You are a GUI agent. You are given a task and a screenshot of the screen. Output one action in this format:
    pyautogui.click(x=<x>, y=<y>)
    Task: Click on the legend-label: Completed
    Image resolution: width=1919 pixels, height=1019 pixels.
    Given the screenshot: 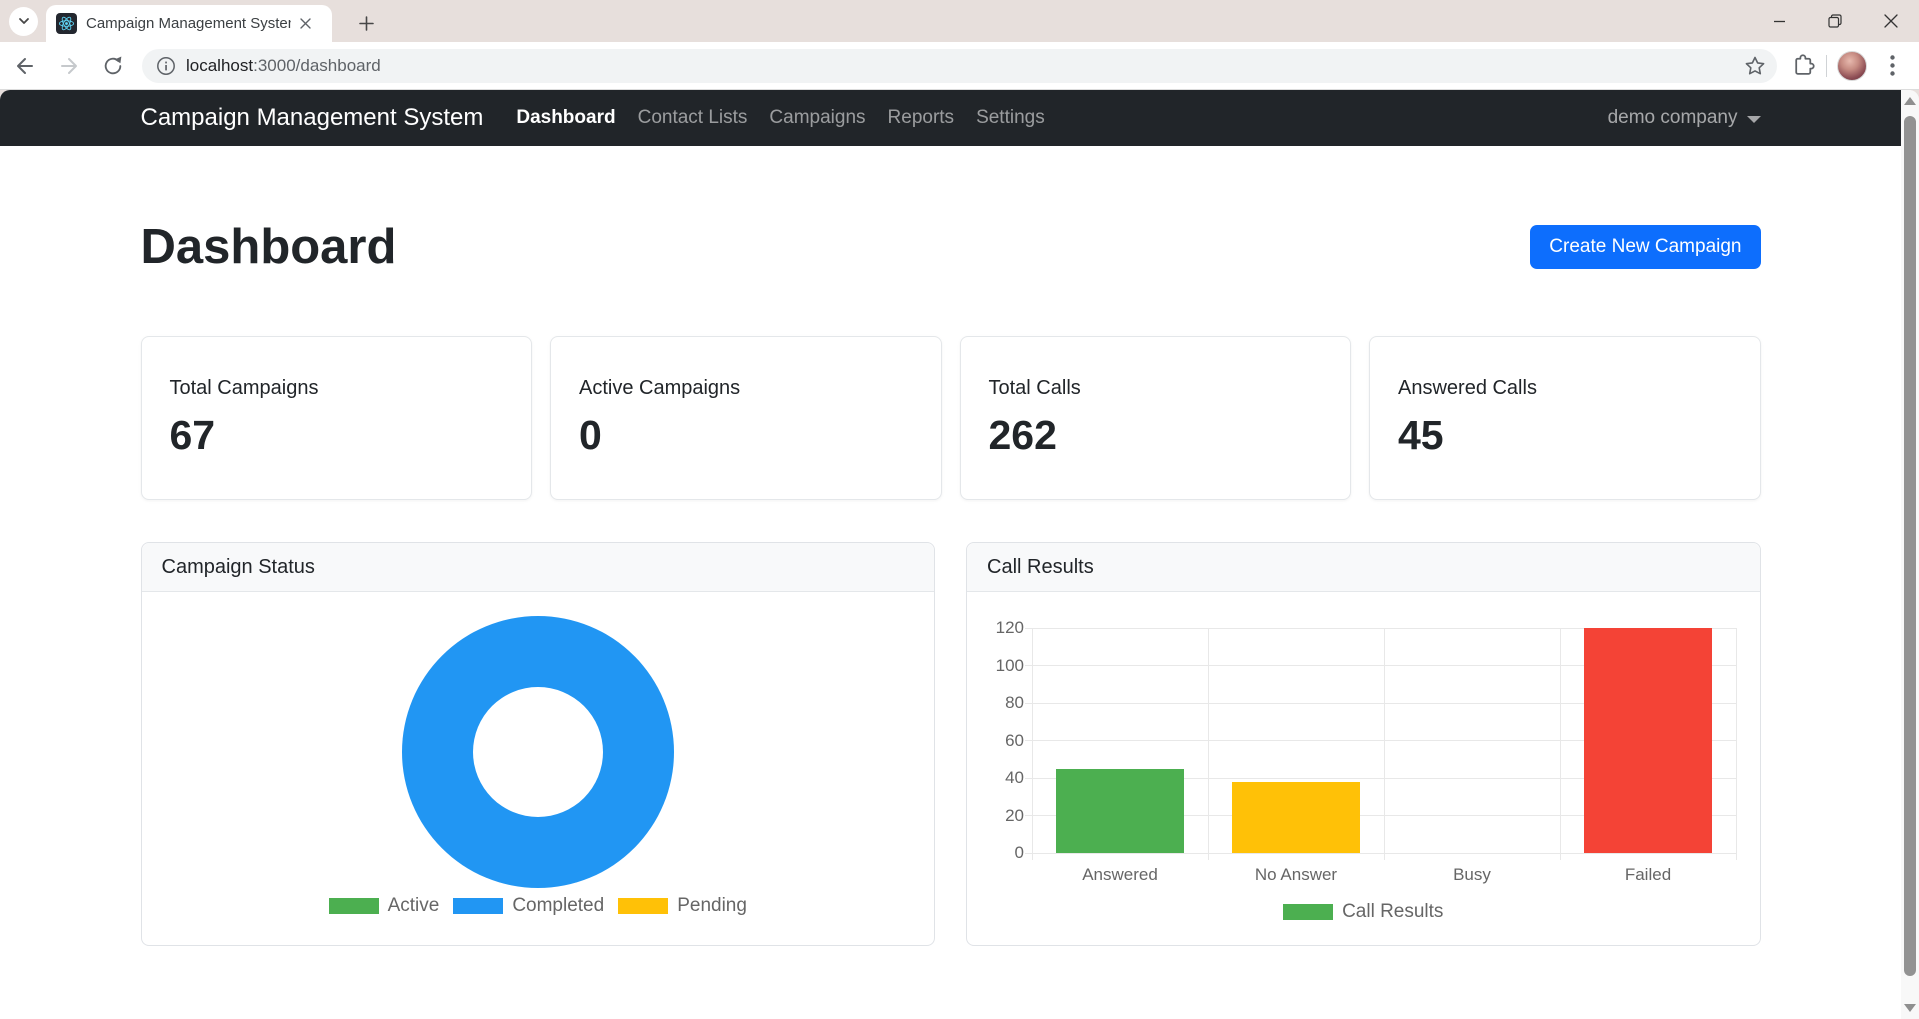 What is the action you would take?
    pyautogui.click(x=558, y=905)
    